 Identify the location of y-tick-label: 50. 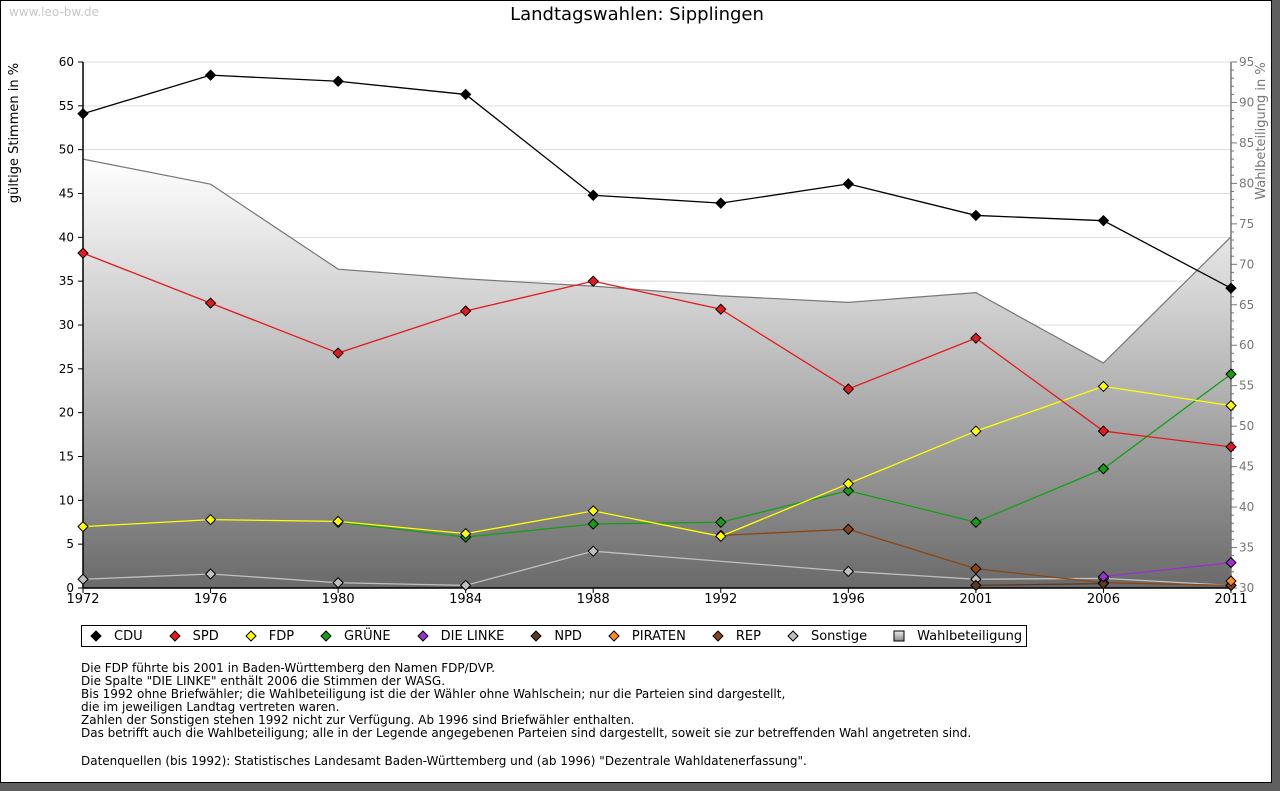
(66, 150).